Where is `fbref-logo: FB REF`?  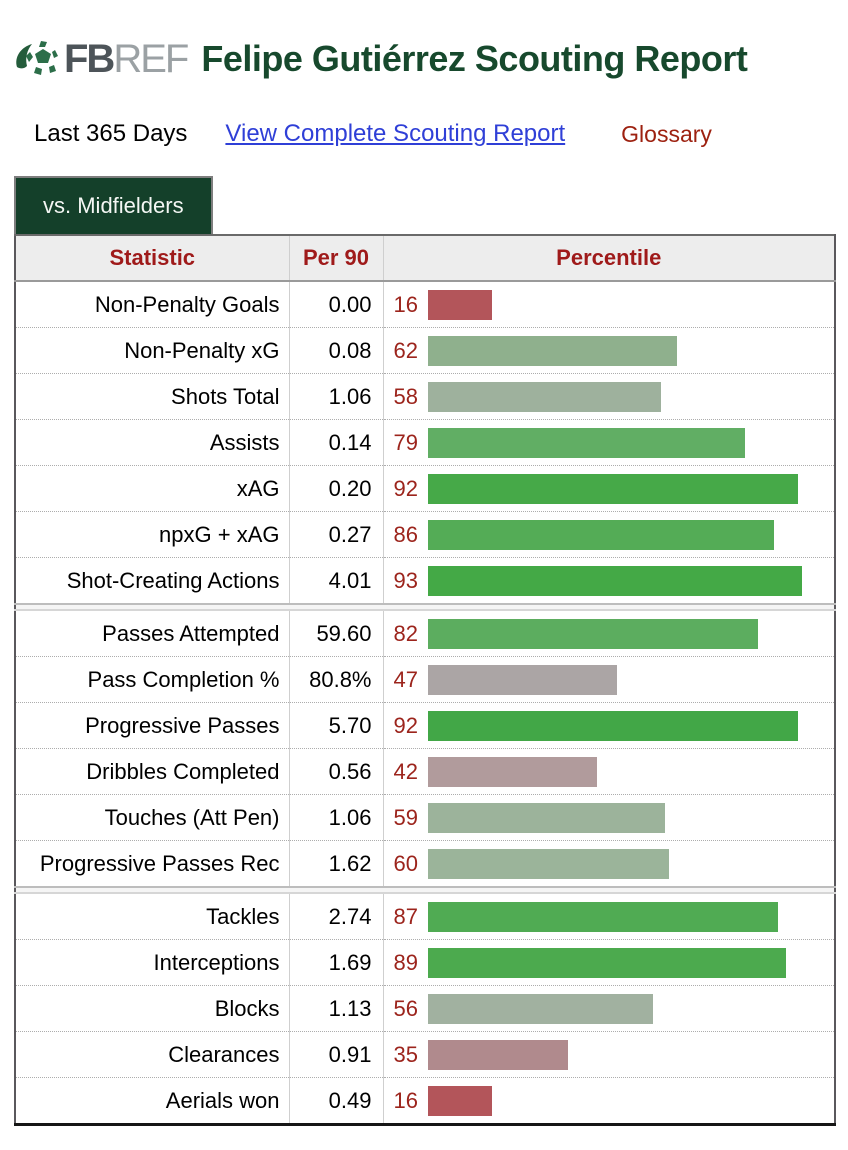
fbref-logo: FB REF is located at coordinates (101, 59).